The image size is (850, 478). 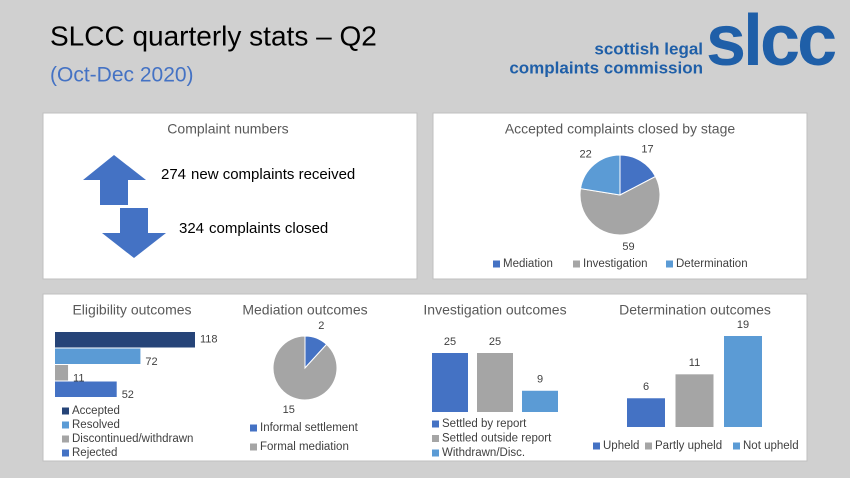 I want to click on data-label: 52, so click(x=128, y=395).